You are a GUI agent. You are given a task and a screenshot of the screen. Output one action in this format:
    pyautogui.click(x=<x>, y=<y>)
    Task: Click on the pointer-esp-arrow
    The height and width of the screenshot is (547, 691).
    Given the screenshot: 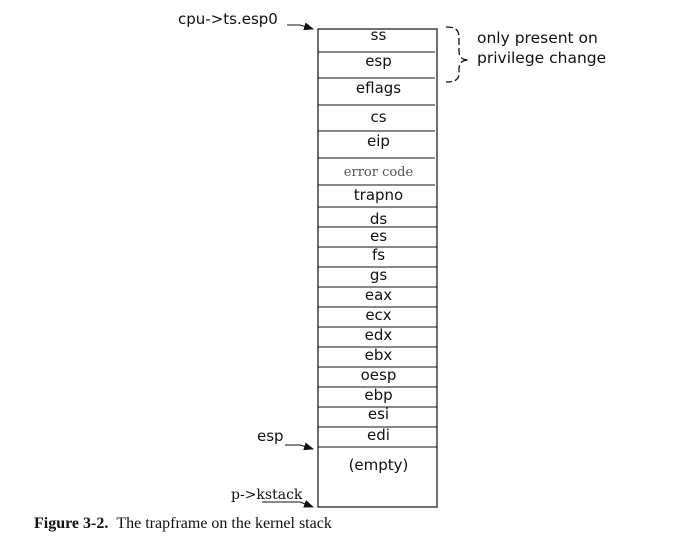 What is the action you would take?
    pyautogui.click(x=299, y=446)
    